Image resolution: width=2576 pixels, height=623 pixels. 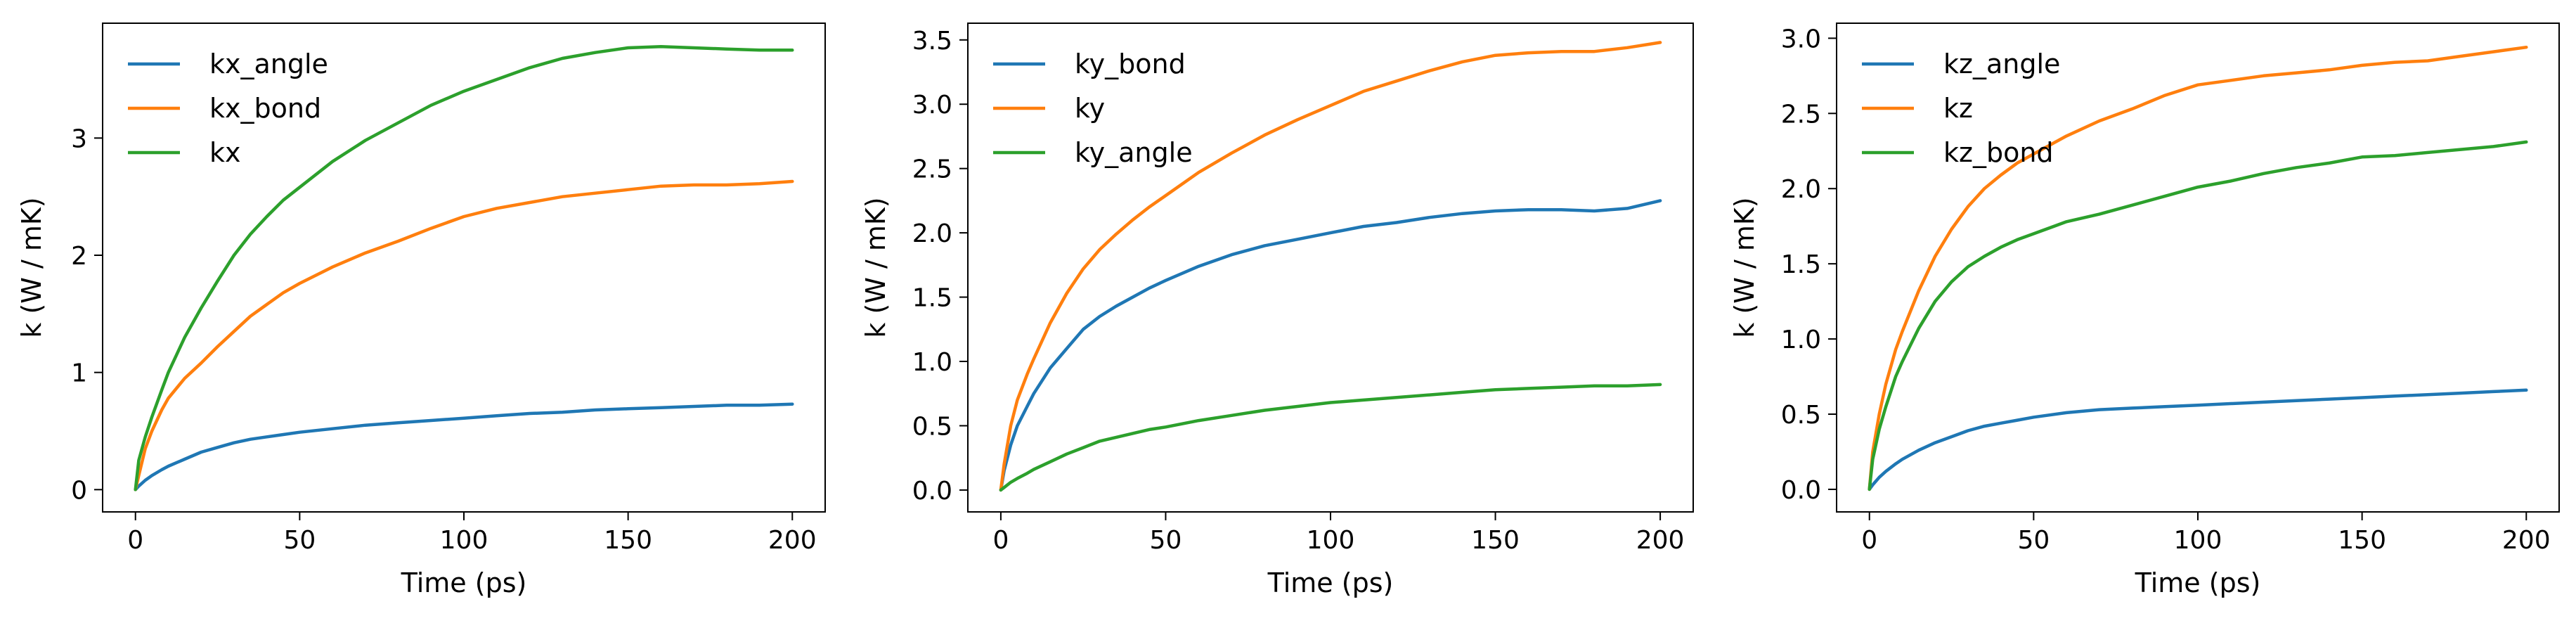 What do you see at coordinates (2198, 316) in the screenshot?
I see `series-line-kz-bond` at bounding box center [2198, 316].